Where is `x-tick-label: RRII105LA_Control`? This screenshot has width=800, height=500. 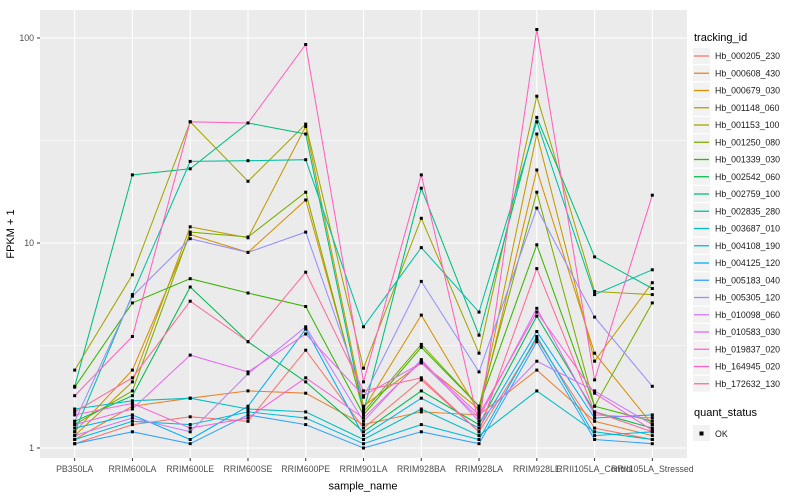
x-tick-label: RRII105LA_Control is located at coordinates (594, 469).